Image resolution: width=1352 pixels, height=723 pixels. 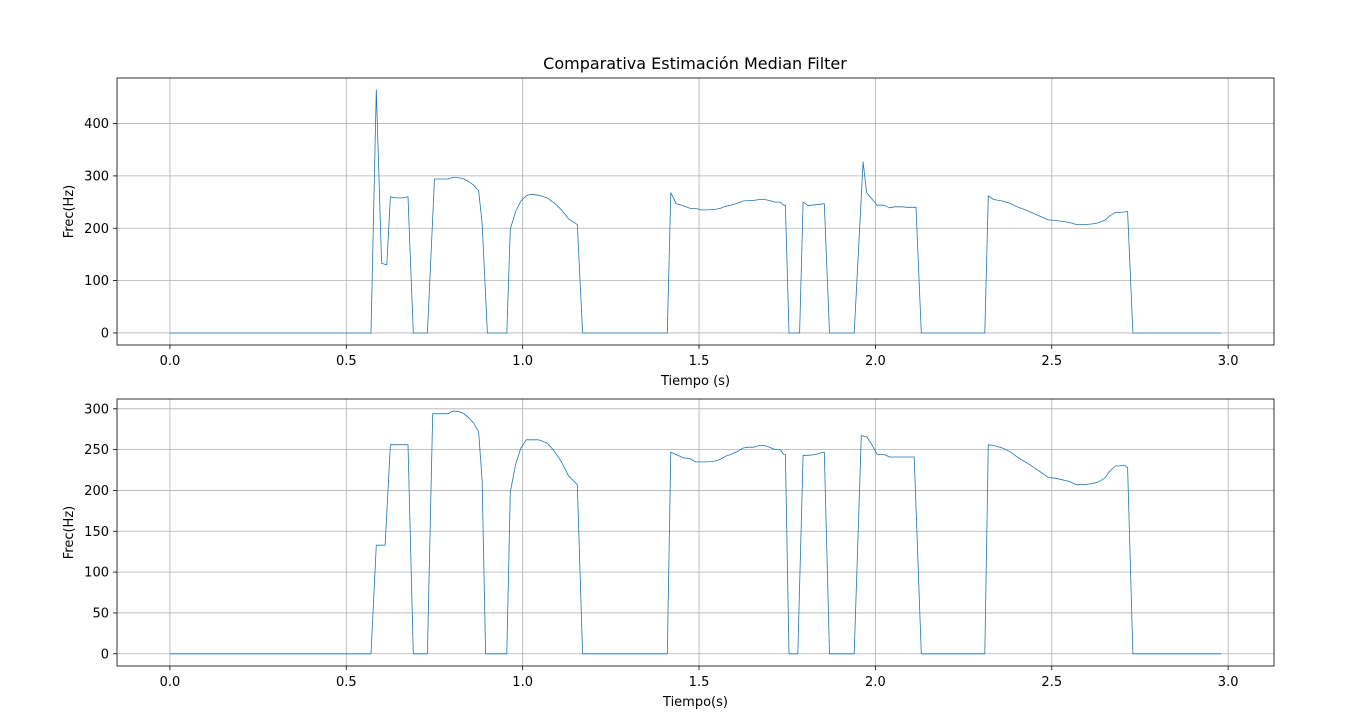 What do you see at coordinates (96, 532) in the screenshot?
I see `y-tick-label: 150` at bounding box center [96, 532].